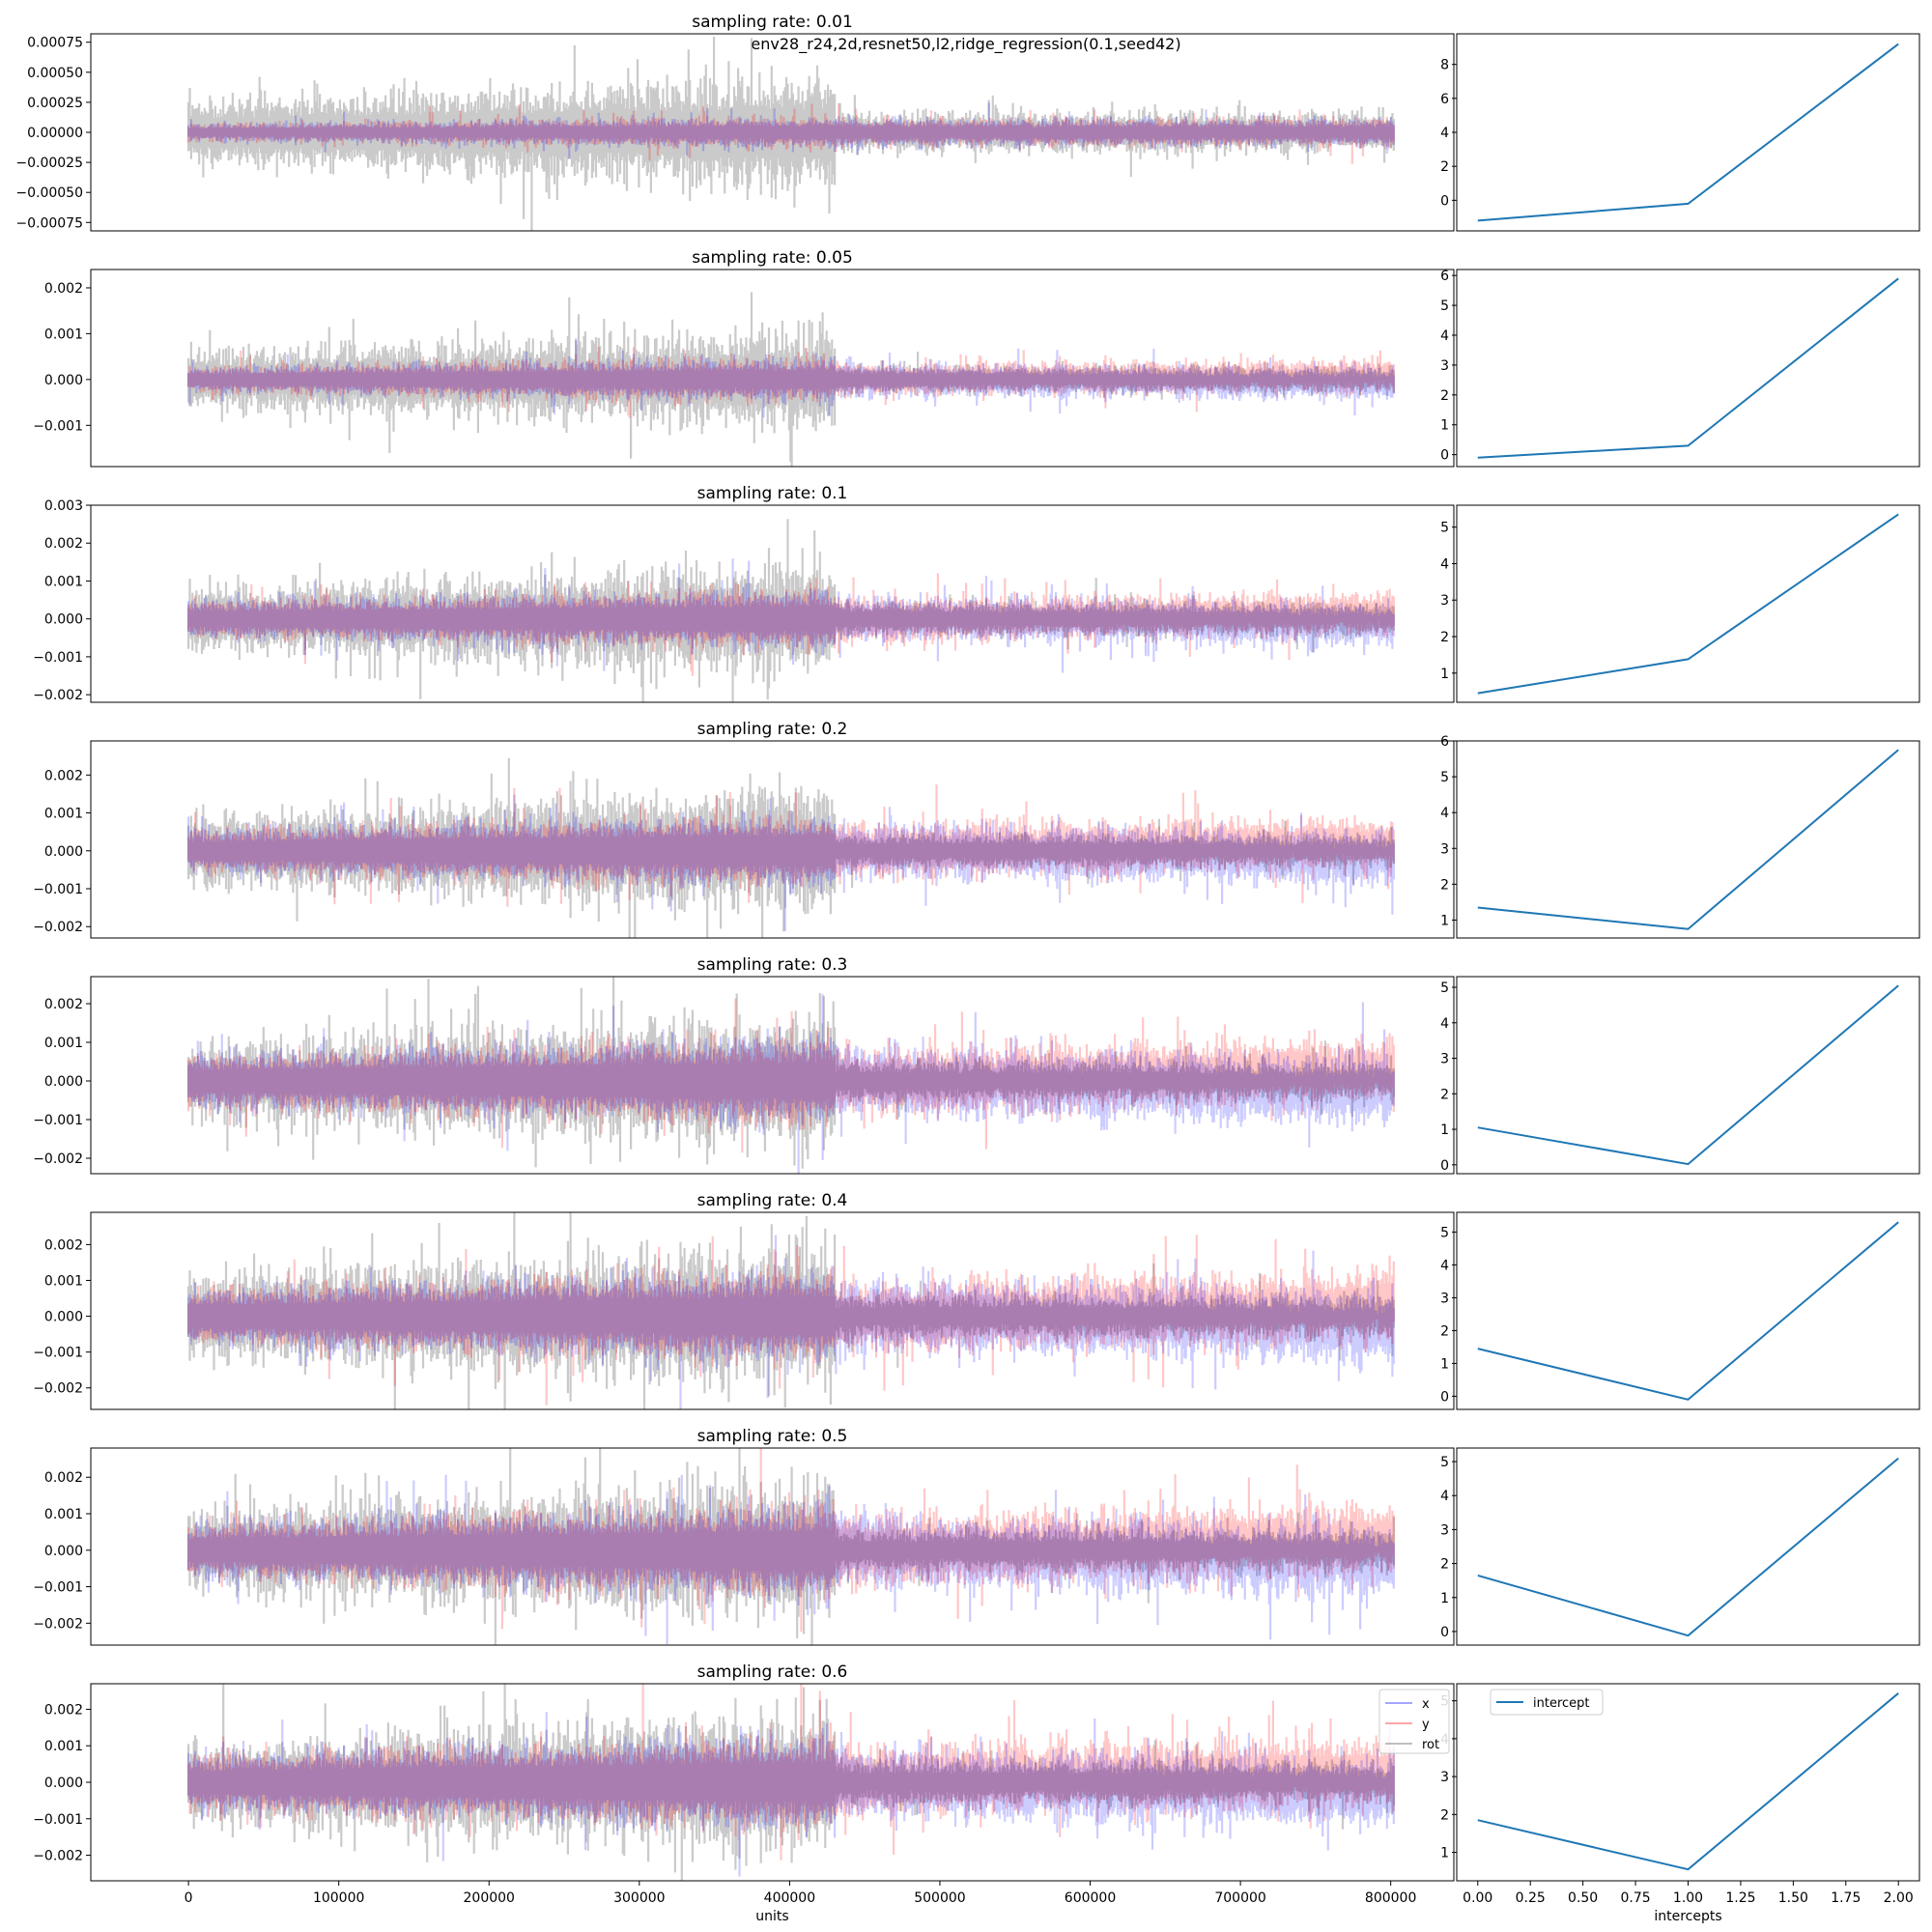  What do you see at coordinates (189, 1898) in the screenshot?
I see `x-tick-label: 0` at bounding box center [189, 1898].